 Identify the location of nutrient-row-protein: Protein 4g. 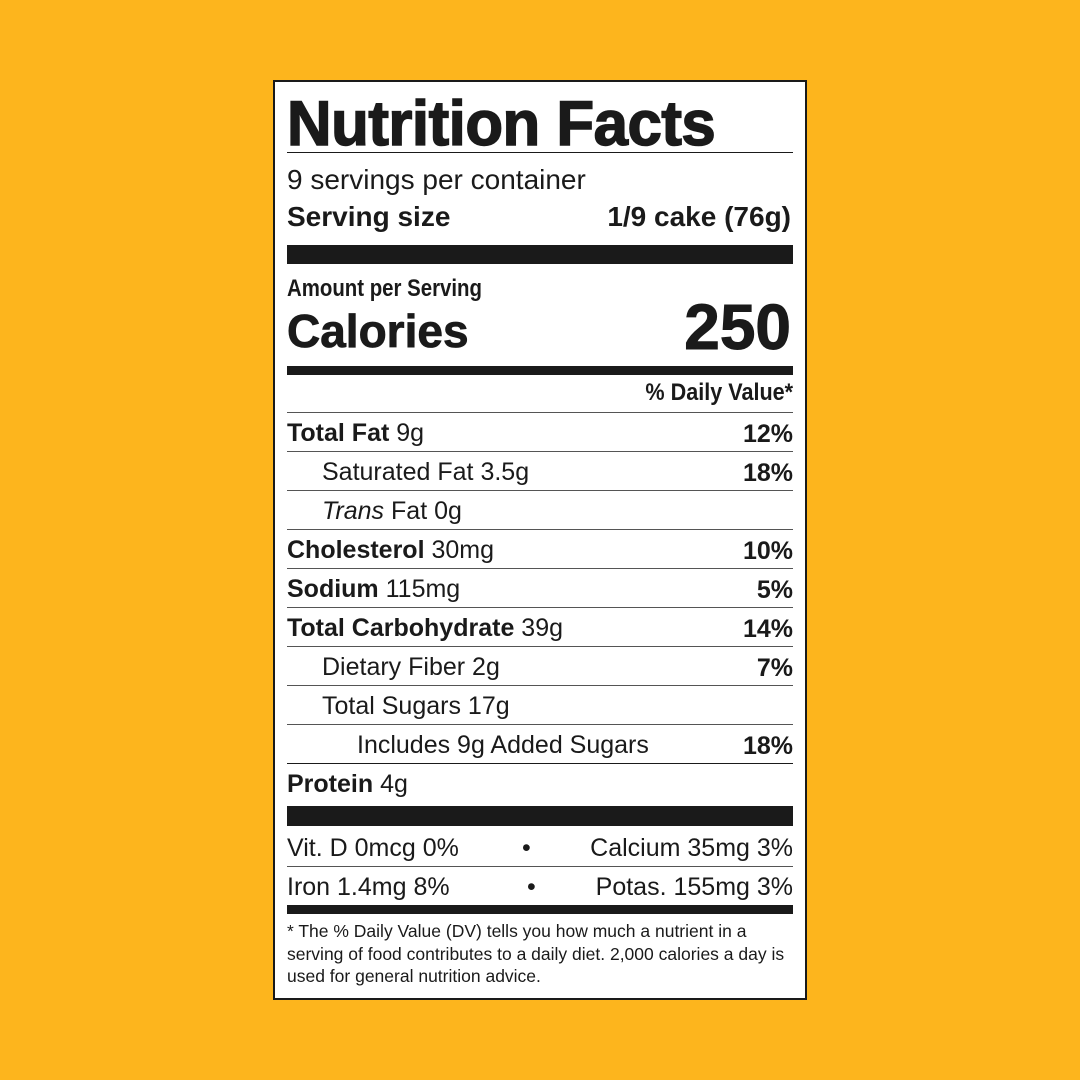
(540, 783).